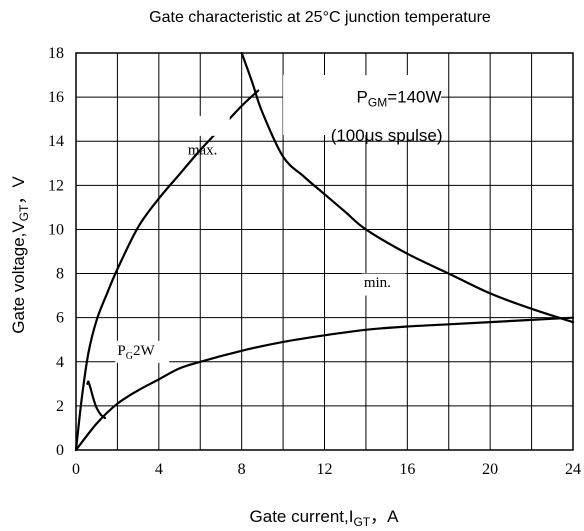 The height and width of the screenshot is (531, 584). I want to click on min-label-background, so click(383, 284).